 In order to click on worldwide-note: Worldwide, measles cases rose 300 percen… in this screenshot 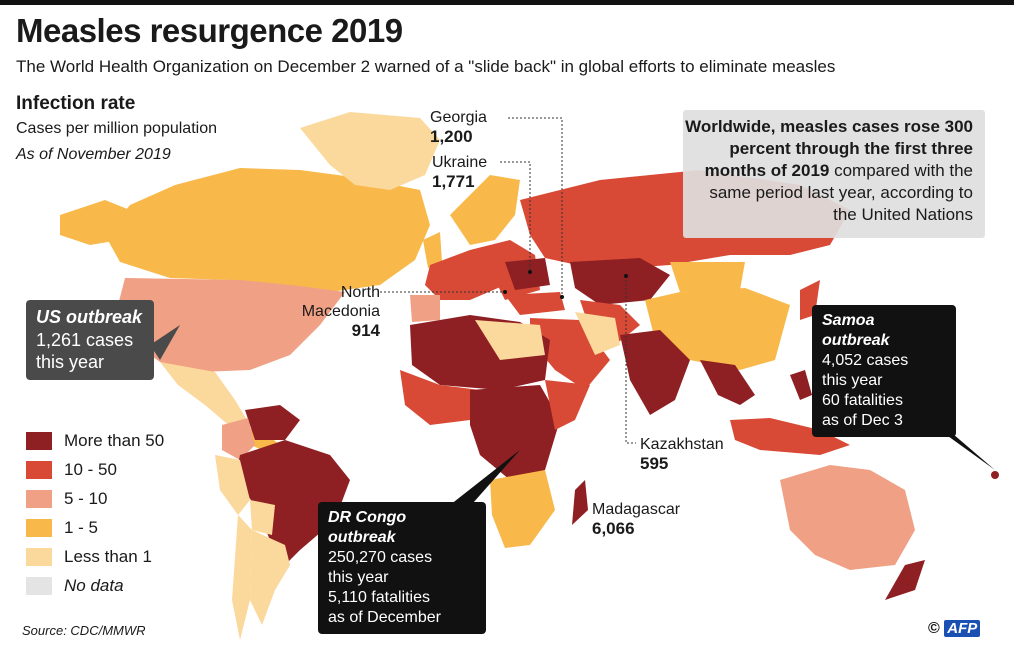, I will do `click(834, 174)`.